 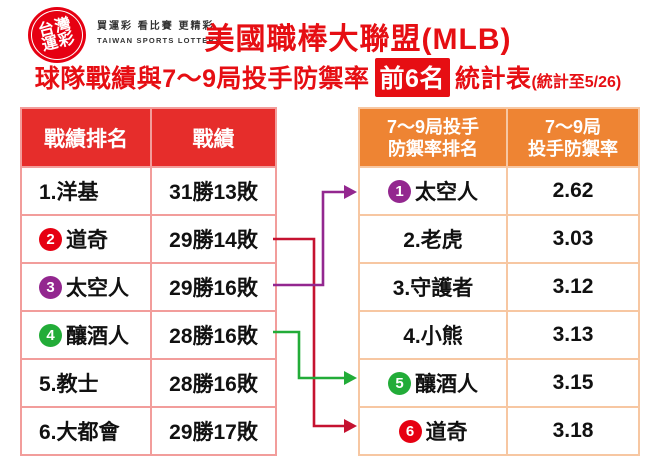 I want to click on record-row-value: 29勝17敗, so click(x=213, y=431).